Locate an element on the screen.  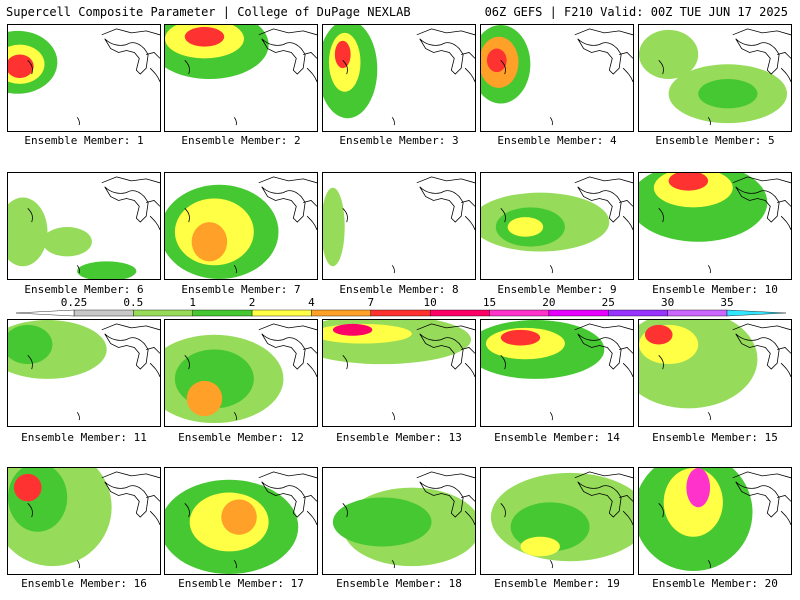
color-scale-tick: 25 is located at coordinates (608, 302).